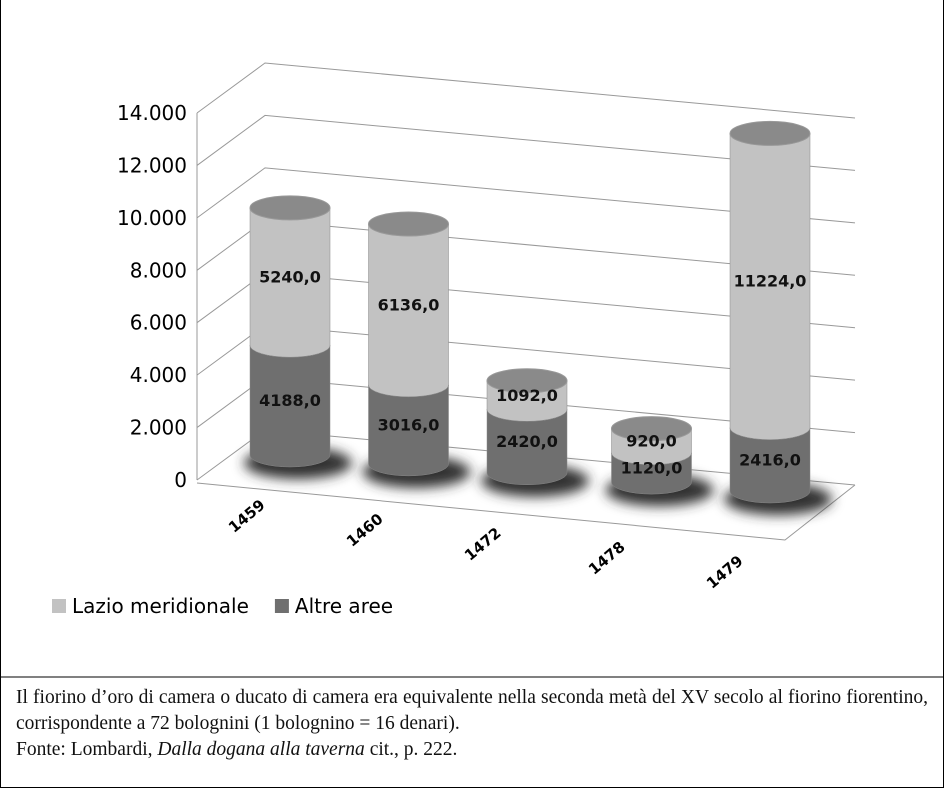  What do you see at coordinates (651, 441) in the screenshot?
I see `value-label: 920,0` at bounding box center [651, 441].